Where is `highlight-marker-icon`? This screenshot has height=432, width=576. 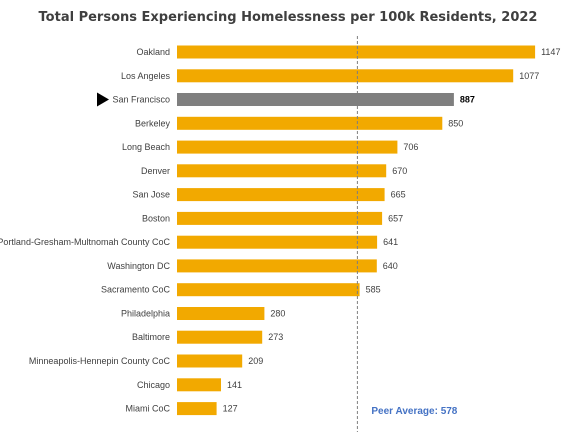
highlight-marker-icon is located at coordinates (103, 99).